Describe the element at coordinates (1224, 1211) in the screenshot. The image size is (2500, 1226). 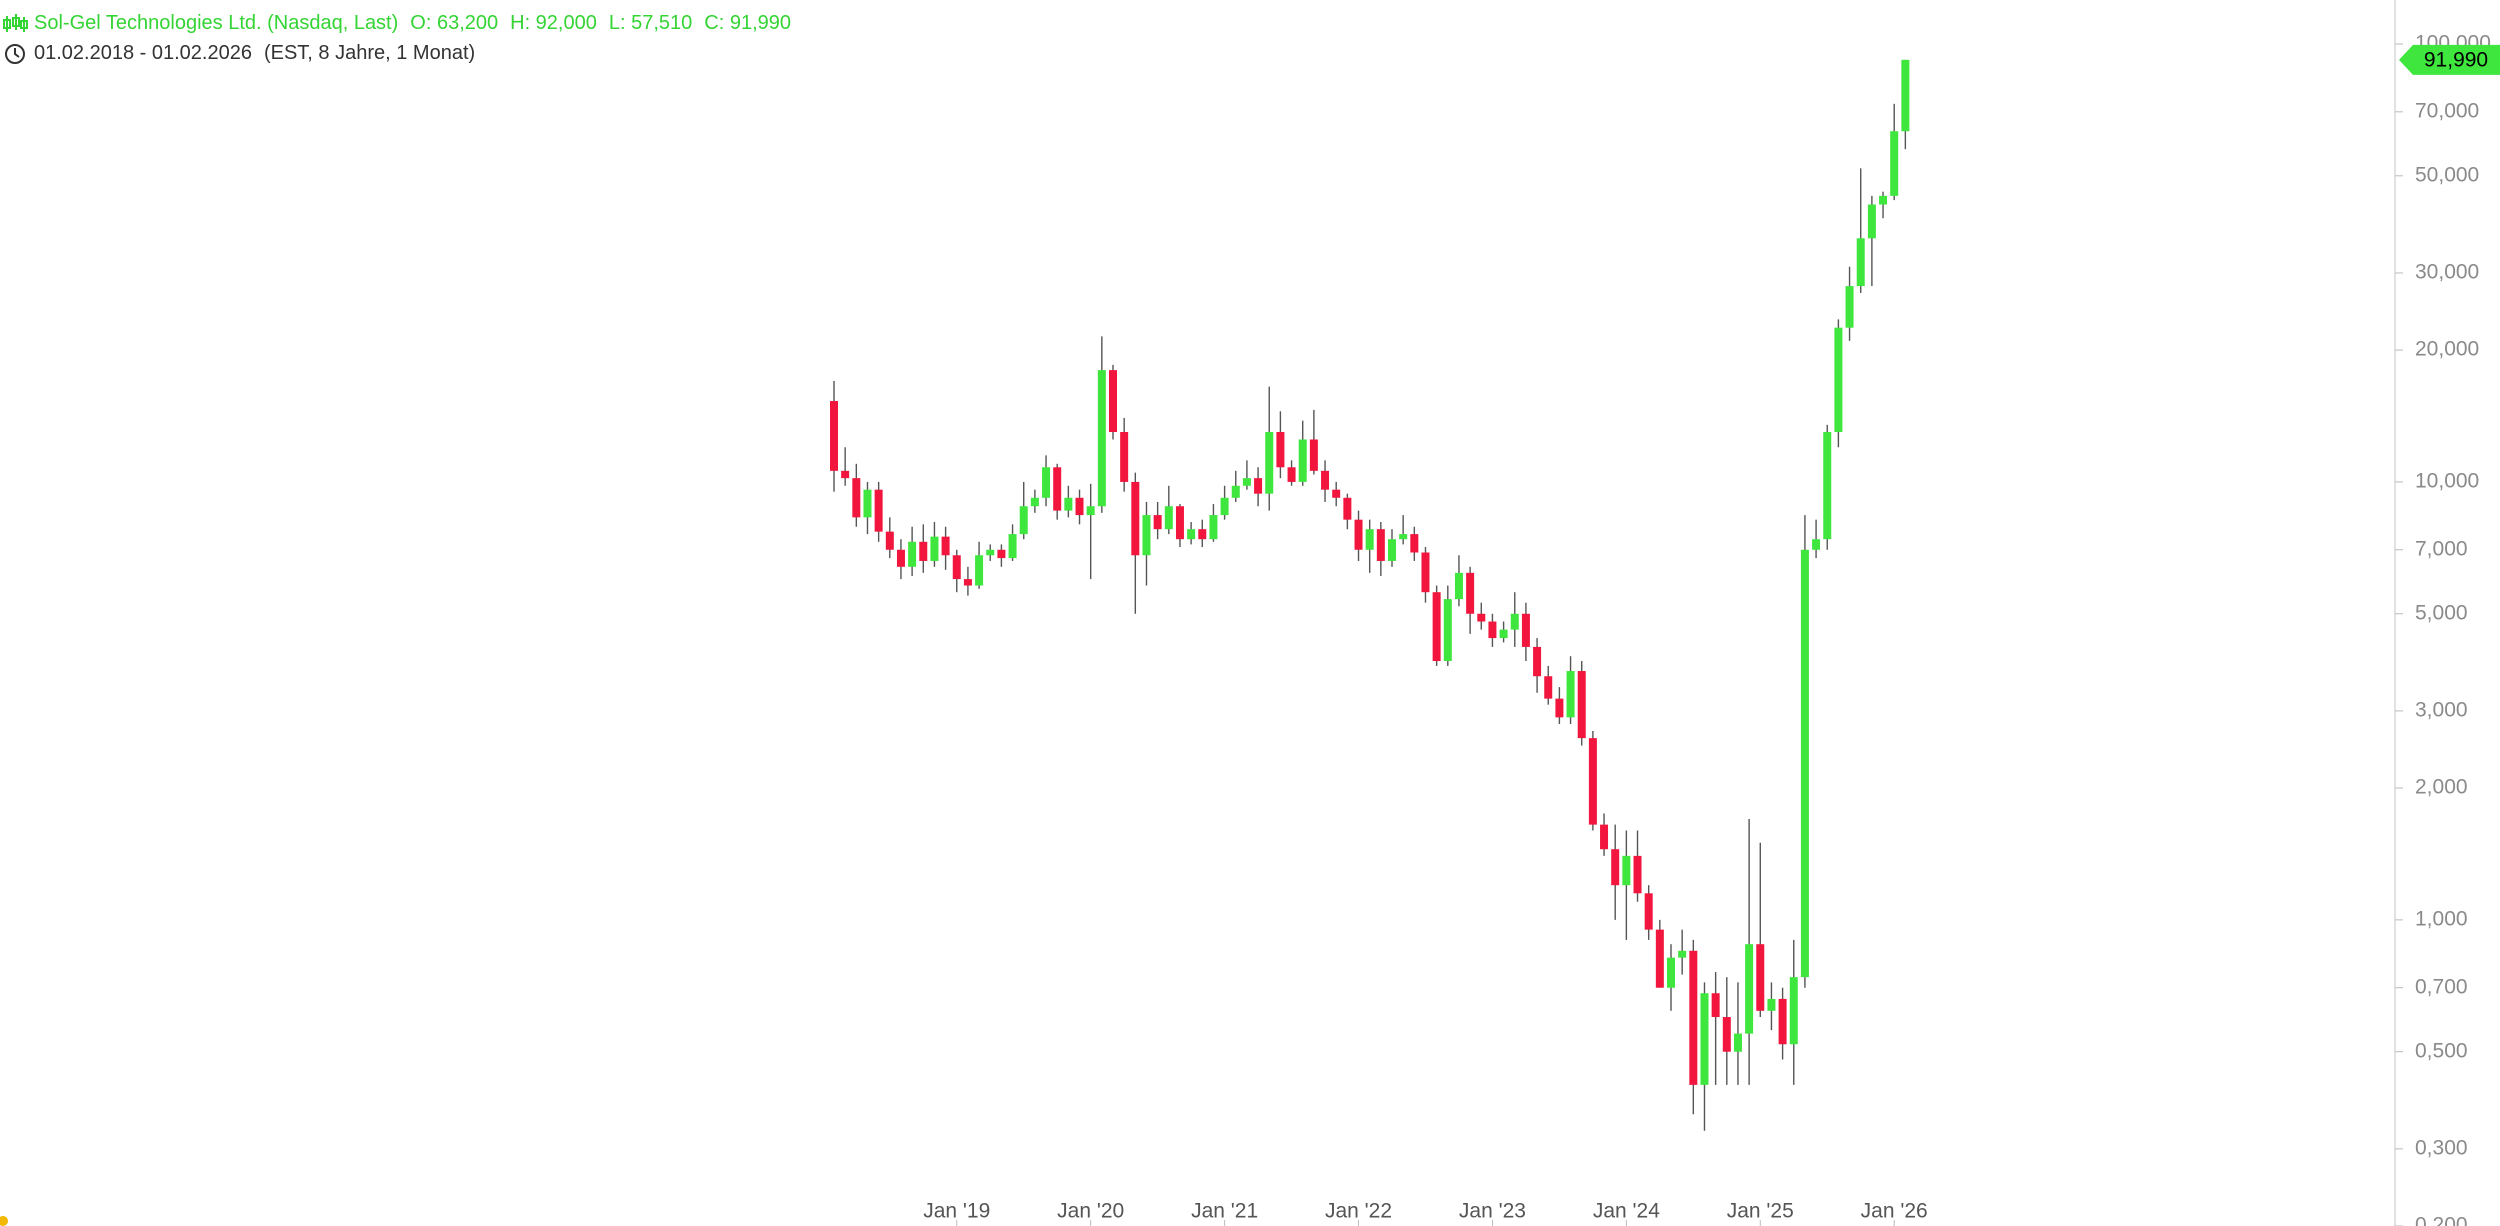
I see `x-tick-label: Jan '21` at that location.